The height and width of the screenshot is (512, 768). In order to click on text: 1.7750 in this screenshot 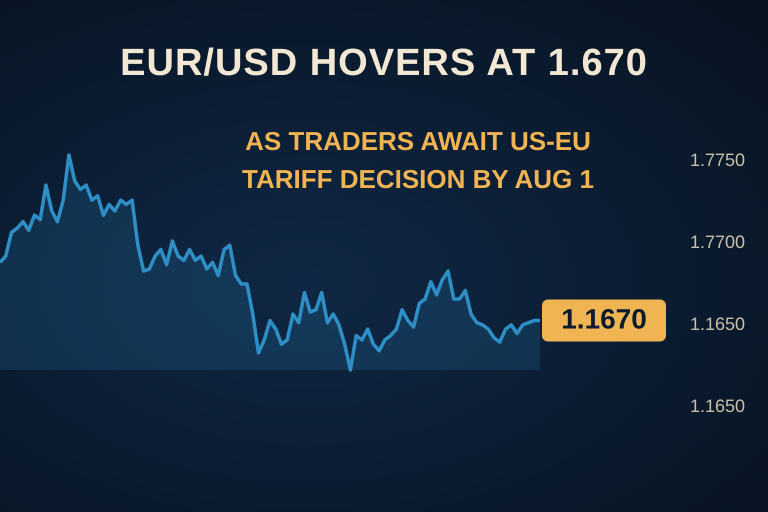, I will do `click(718, 160)`.